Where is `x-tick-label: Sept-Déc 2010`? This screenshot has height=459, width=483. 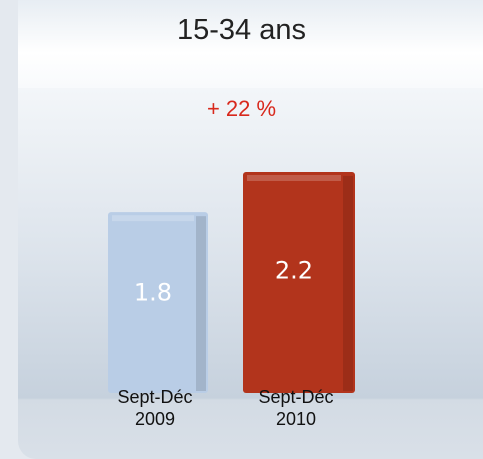
x-tick-label: Sept-Déc 2010 is located at coordinates (296, 408).